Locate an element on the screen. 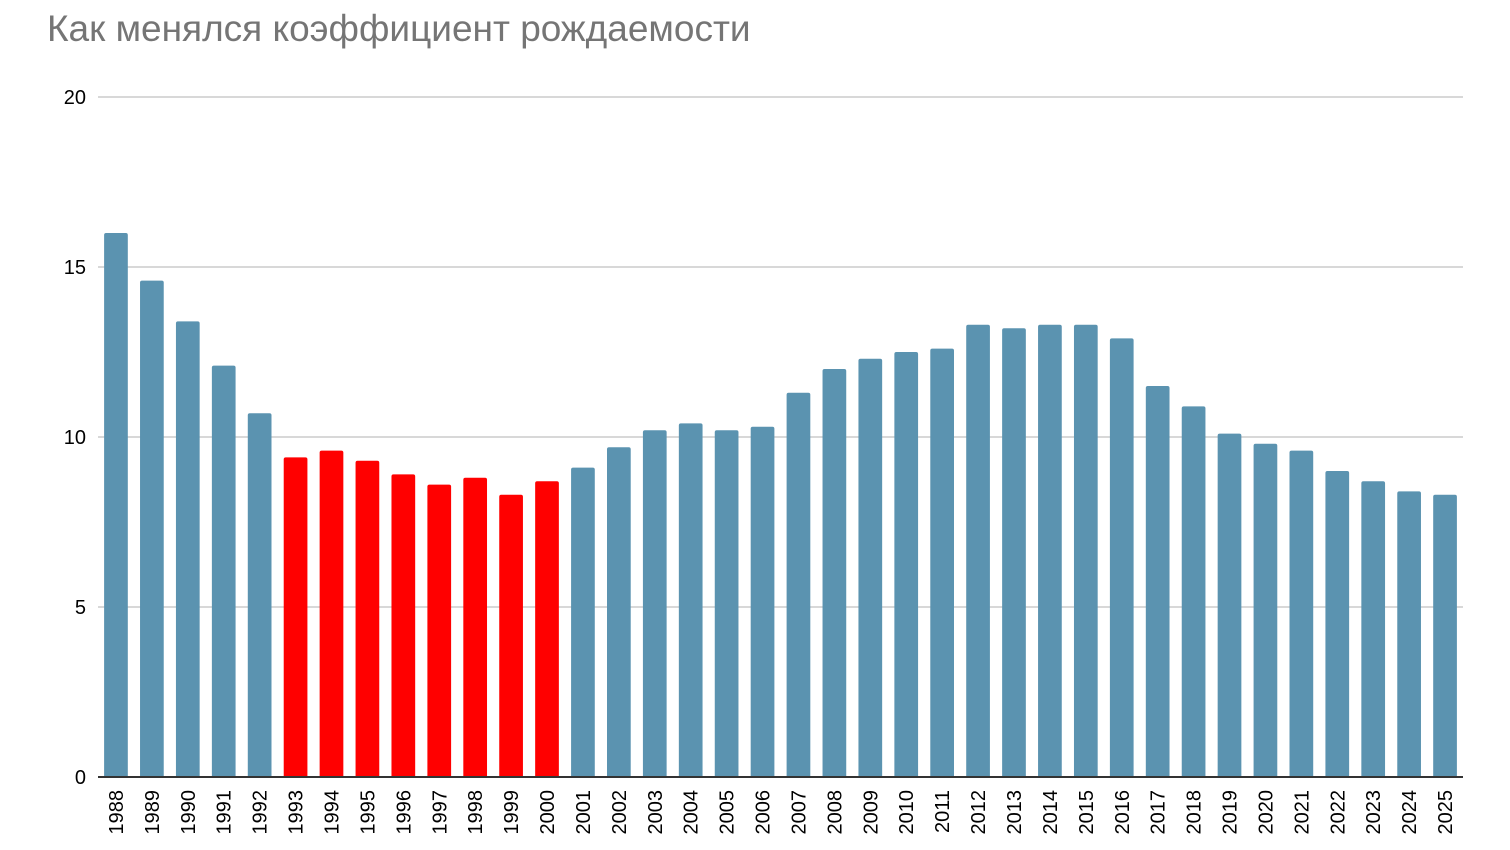  x-tick-label: 2017 is located at coordinates (1159, 812).